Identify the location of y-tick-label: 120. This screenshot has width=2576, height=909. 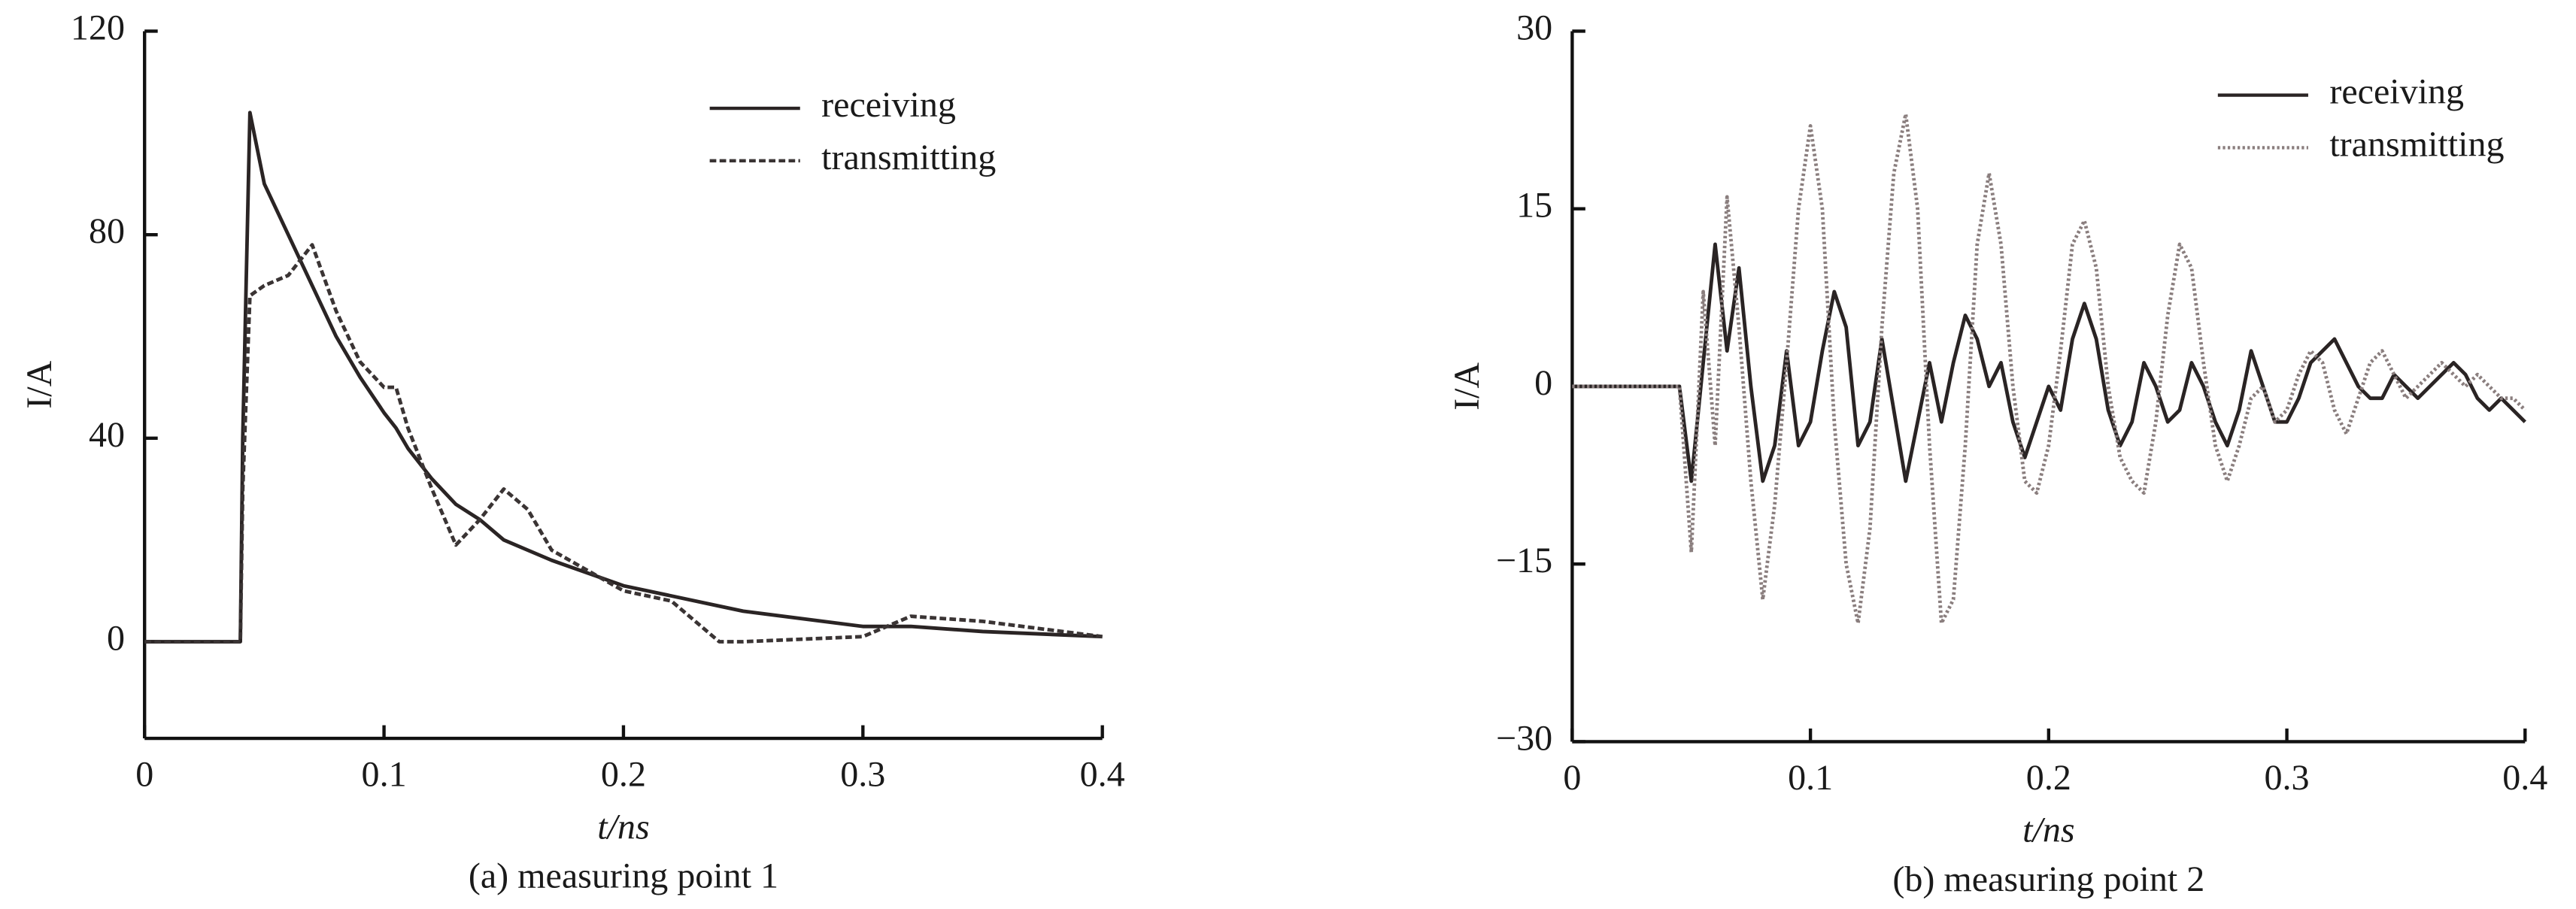
(98, 27).